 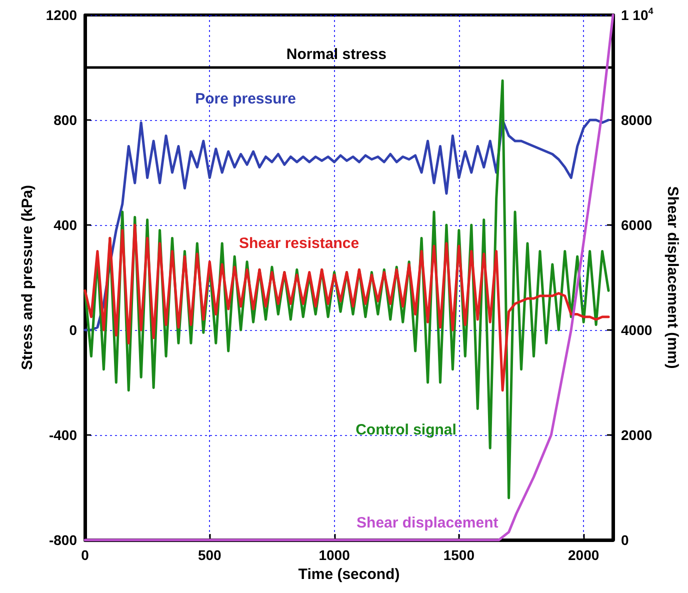 I want to click on series-label: Normal stress, so click(x=336, y=54).